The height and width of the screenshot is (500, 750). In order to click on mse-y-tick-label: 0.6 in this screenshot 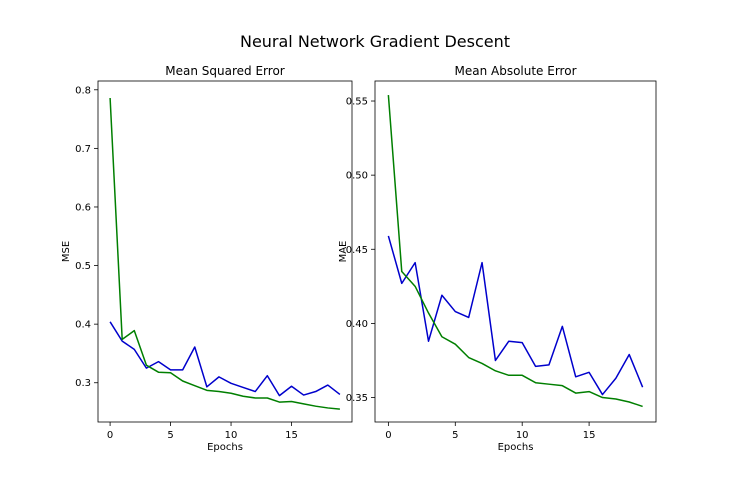, I will do `click(83, 207)`.